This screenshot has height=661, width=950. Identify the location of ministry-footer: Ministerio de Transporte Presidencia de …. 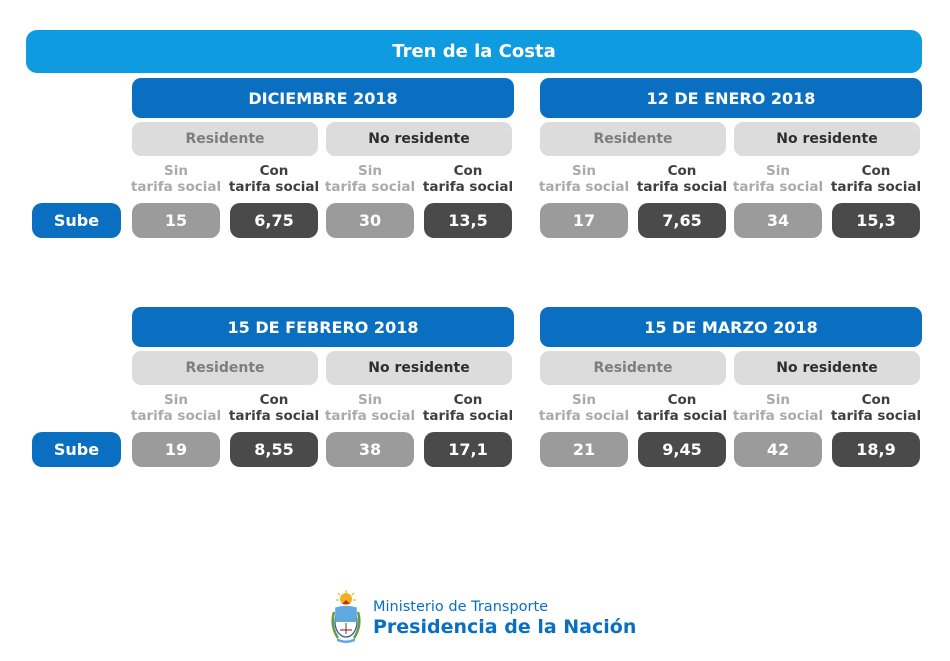
(482, 617).